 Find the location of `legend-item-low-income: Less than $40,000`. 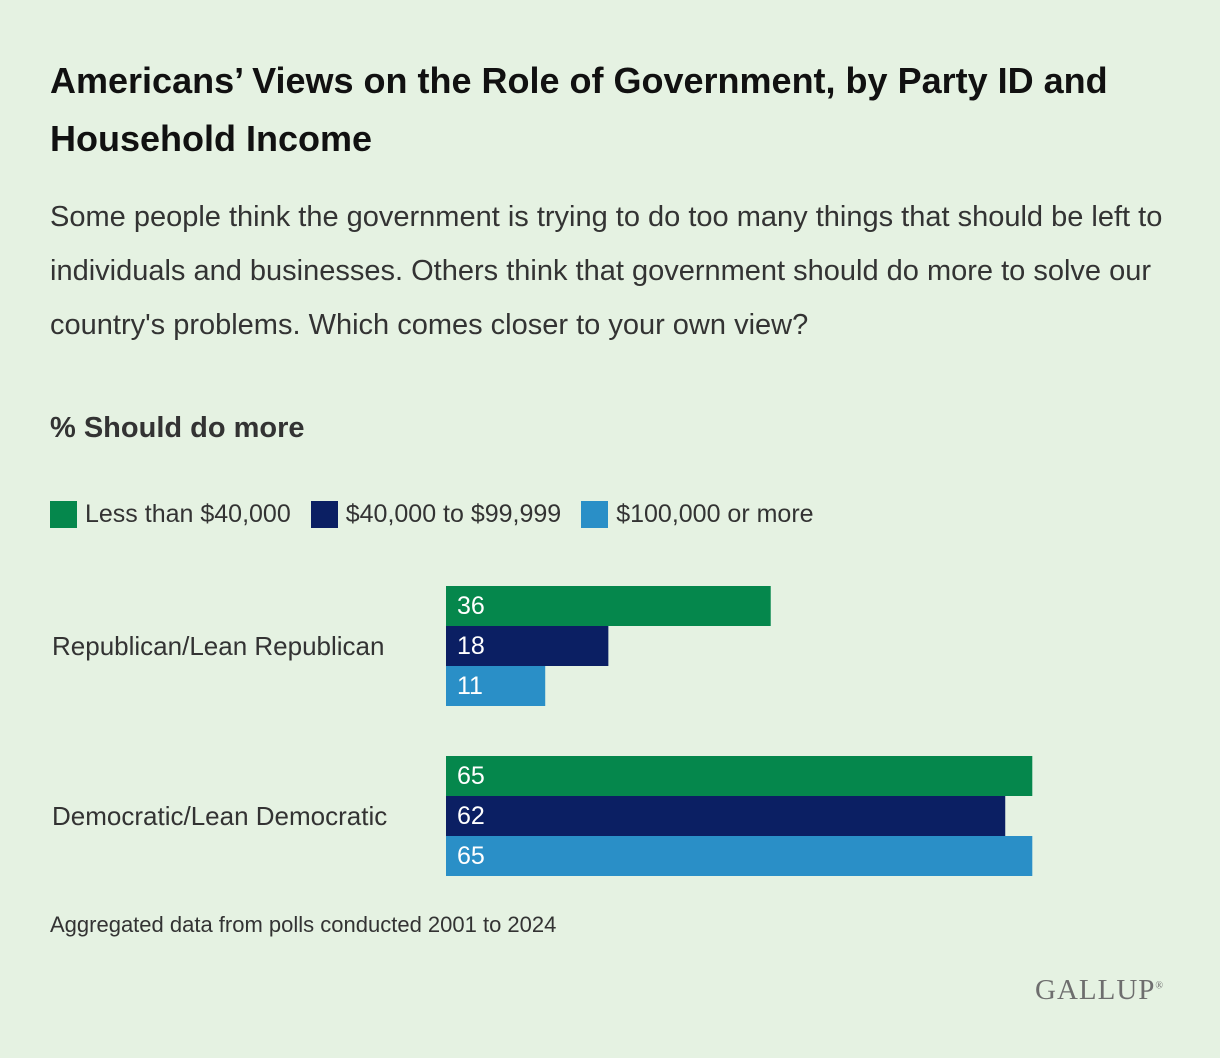

legend-item-low-income: Less than $40,000 is located at coordinates (170, 514).